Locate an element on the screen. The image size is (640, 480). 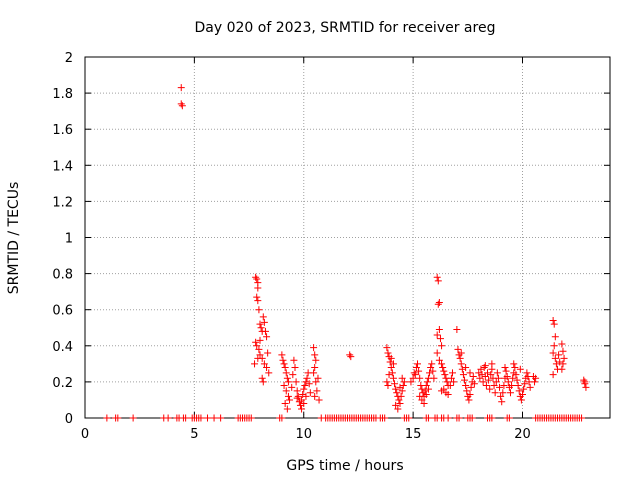
x-tick-label: 20 is located at coordinates (522, 434).